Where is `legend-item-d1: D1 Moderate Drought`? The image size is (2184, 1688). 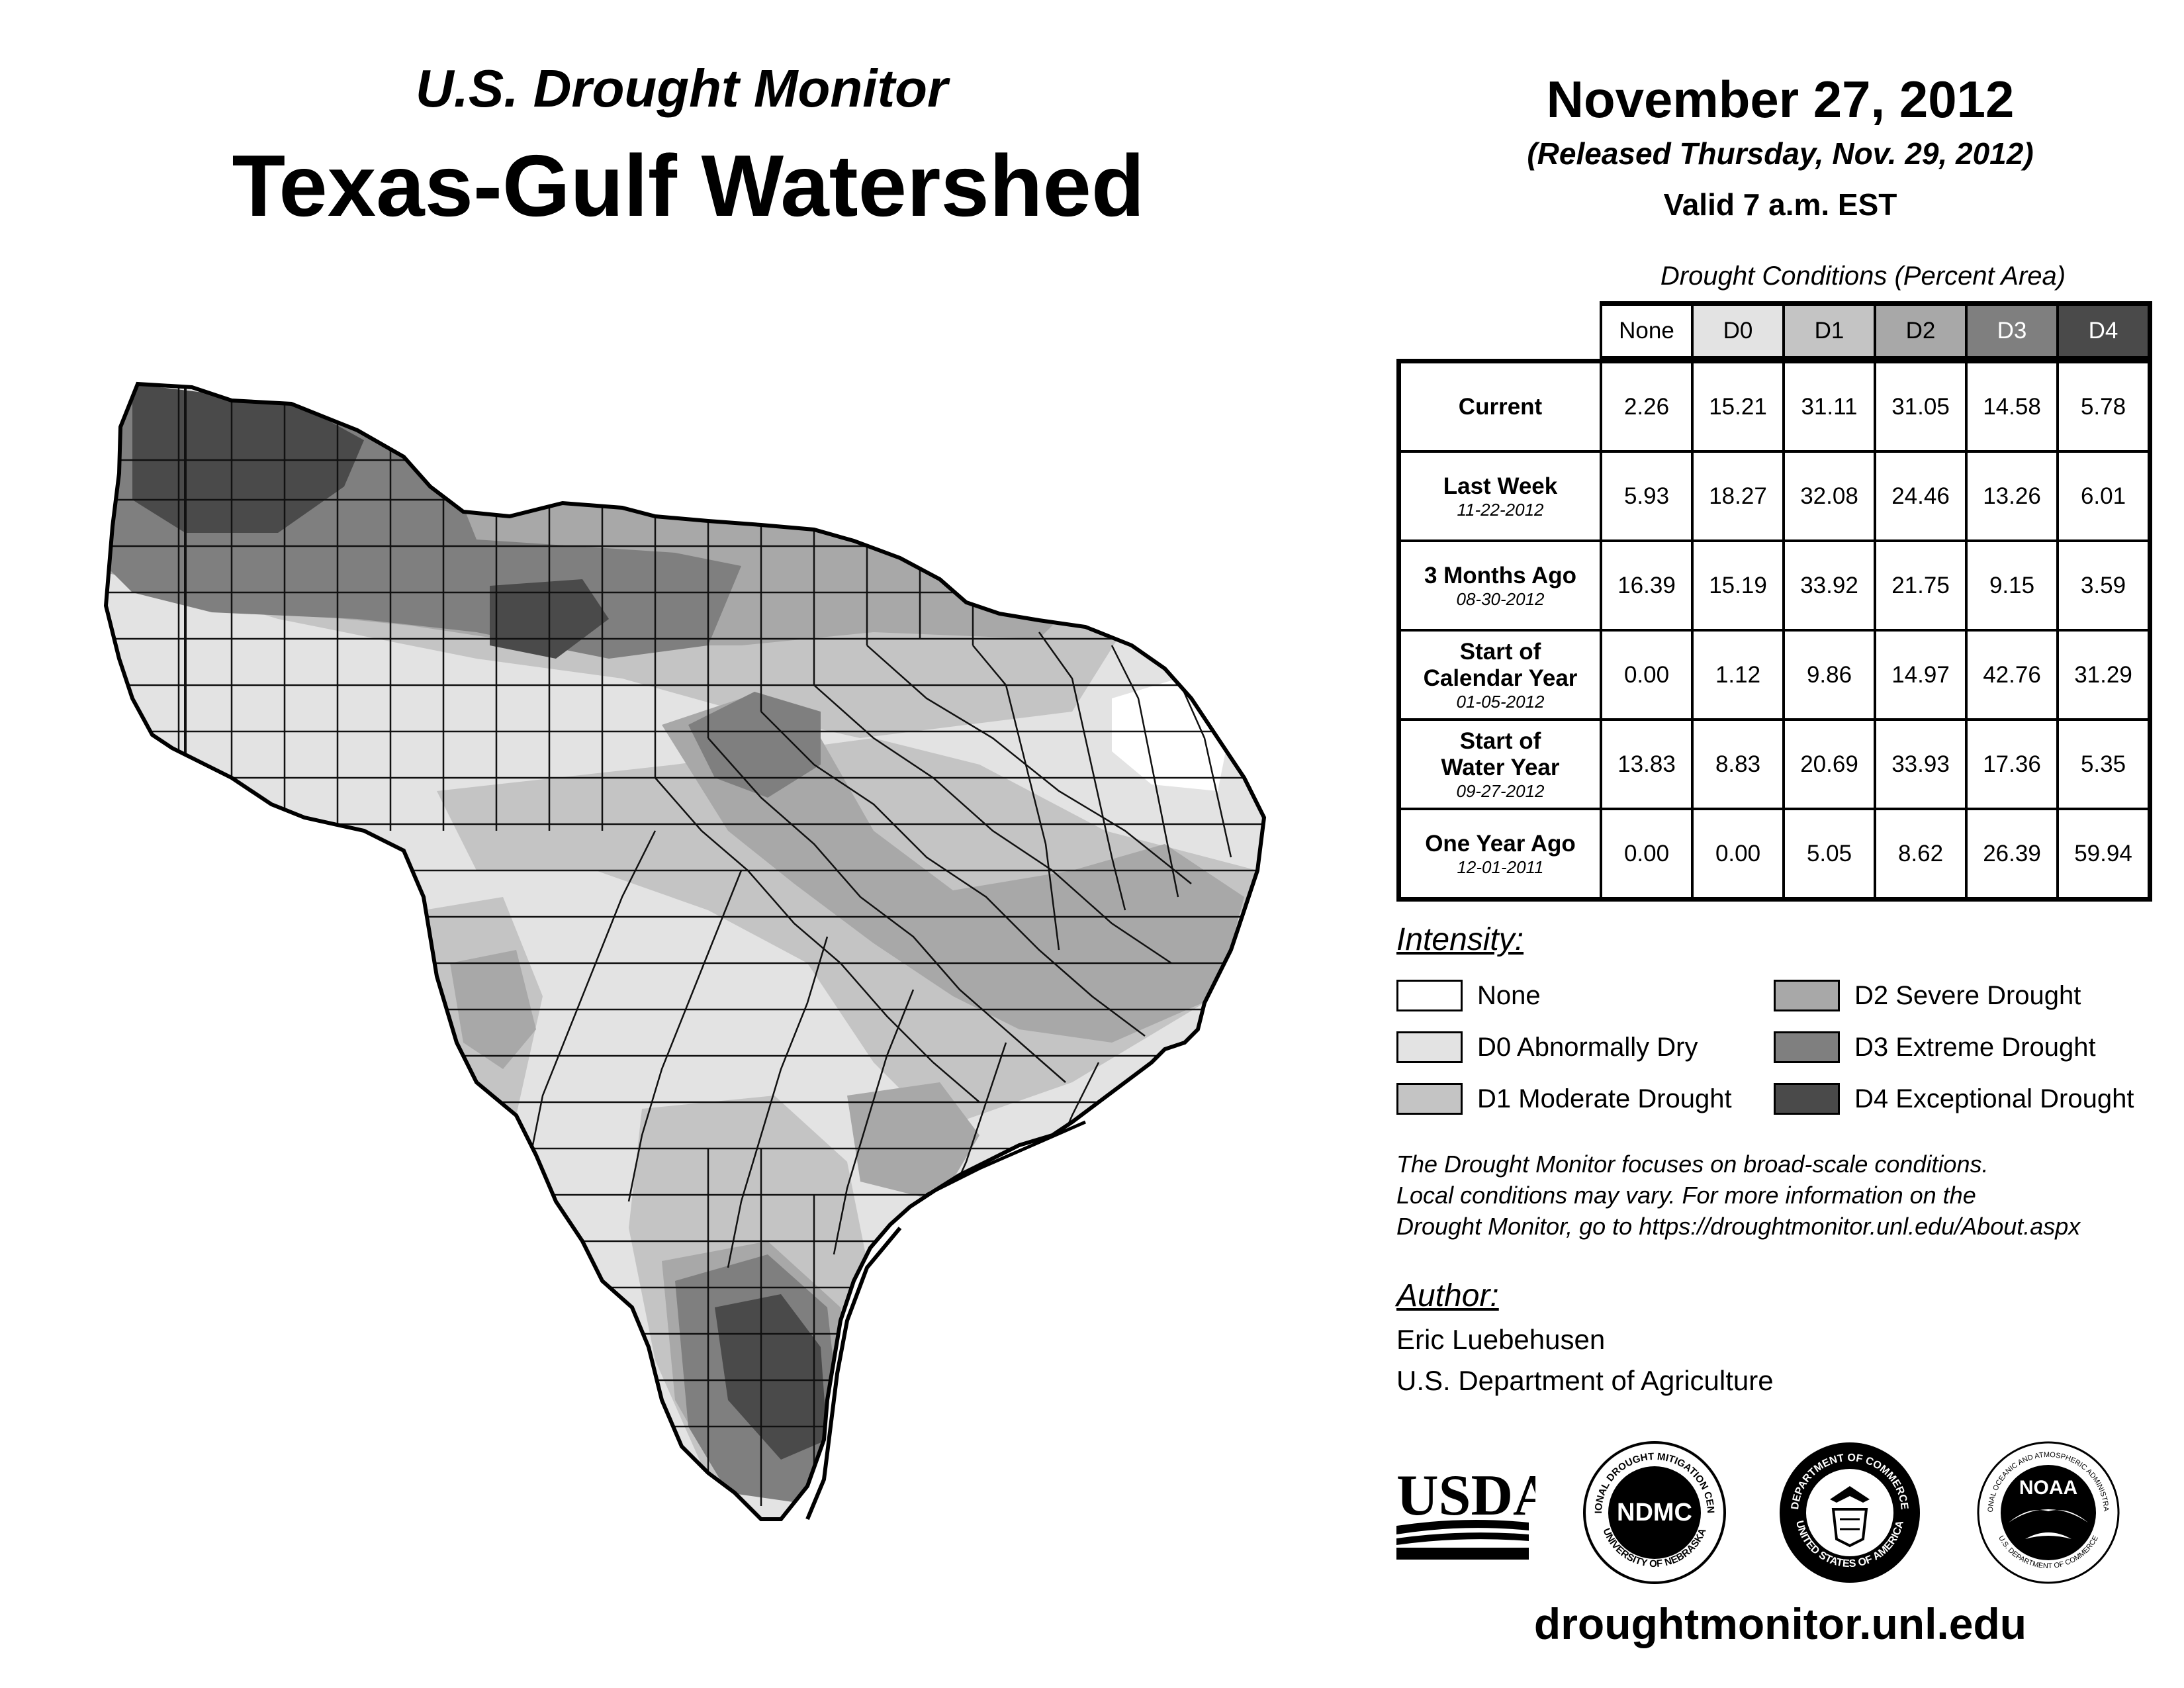 legend-item-d1: D1 Moderate Drought is located at coordinates (1564, 1099).